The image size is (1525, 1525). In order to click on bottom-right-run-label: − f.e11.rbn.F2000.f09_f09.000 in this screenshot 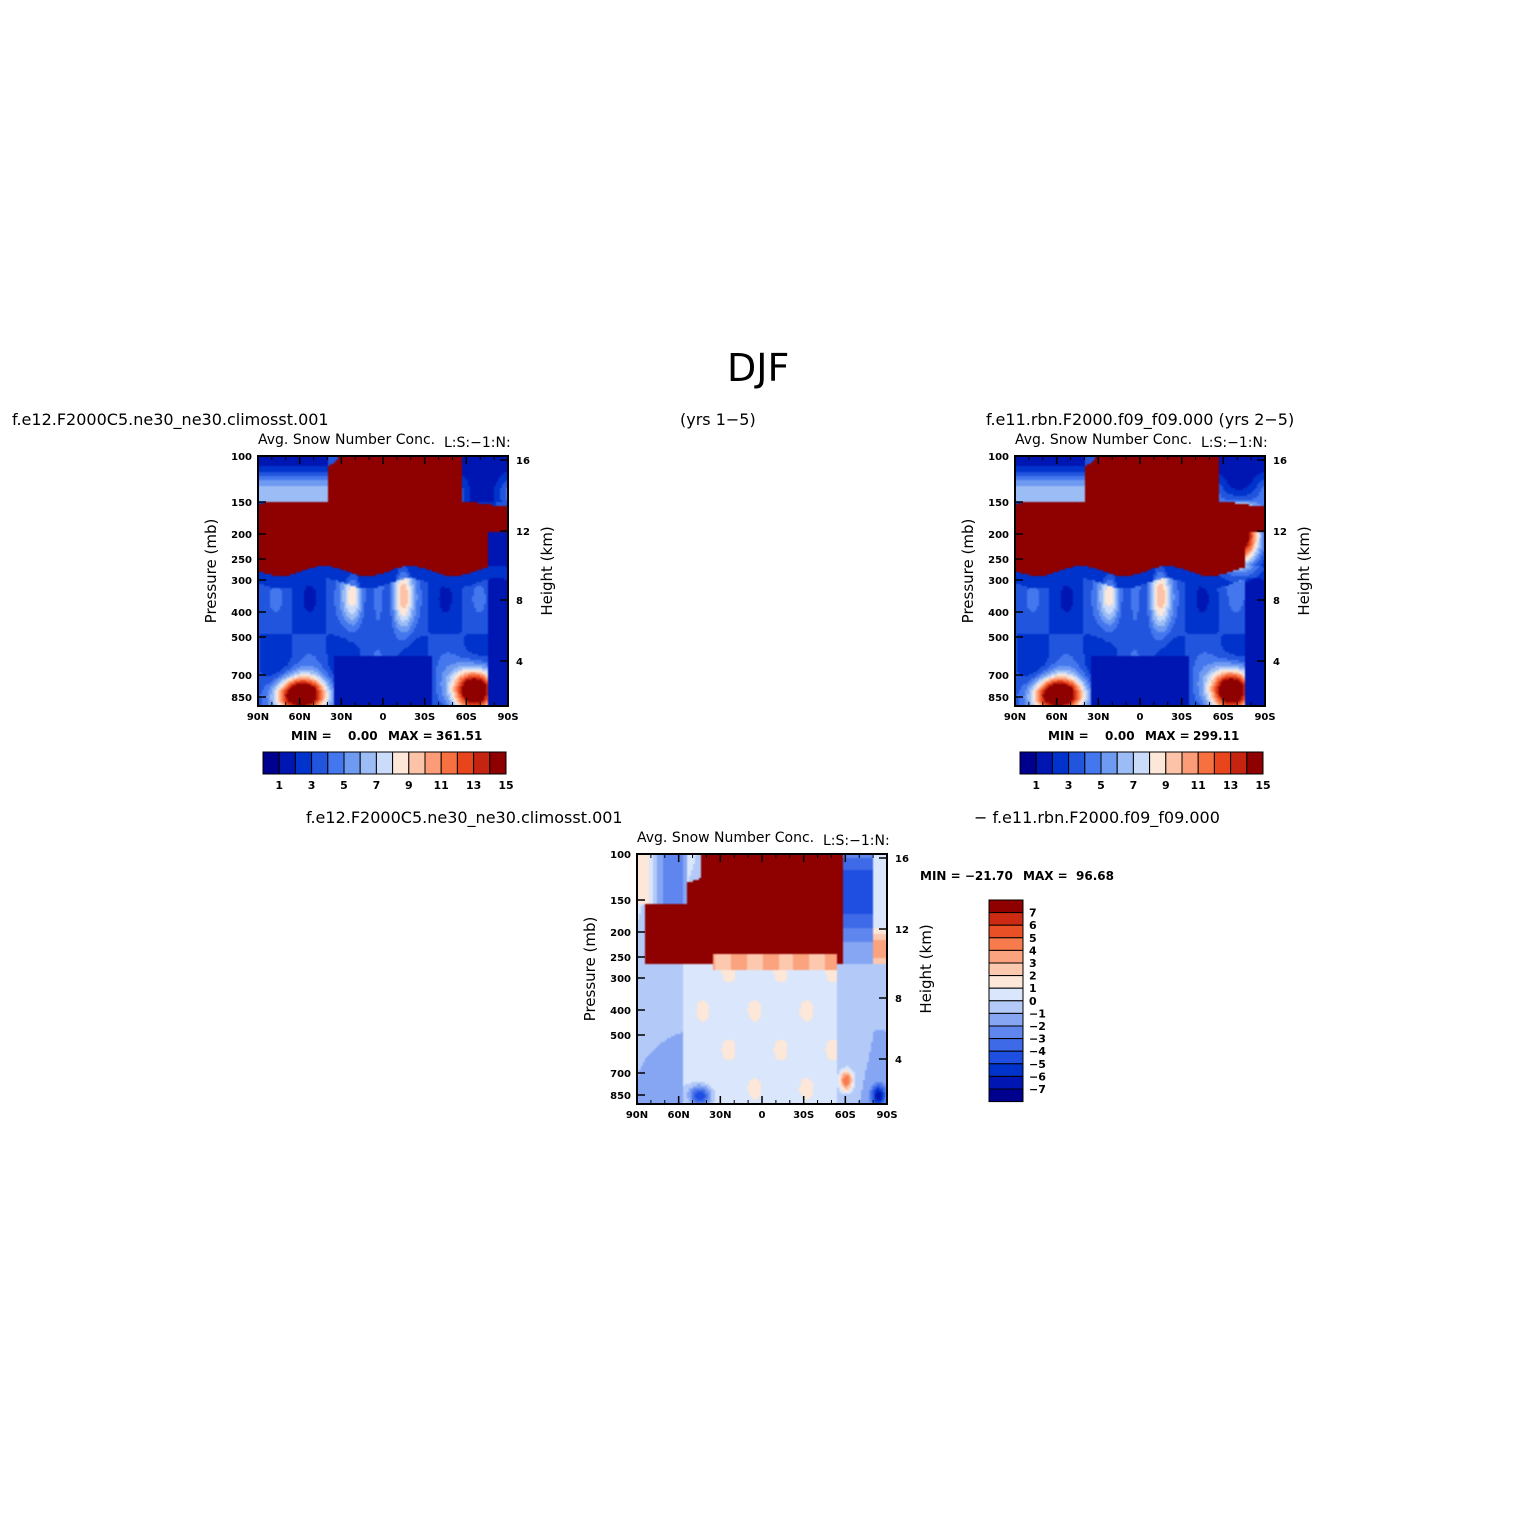, I will do `click(1097, 817)`.